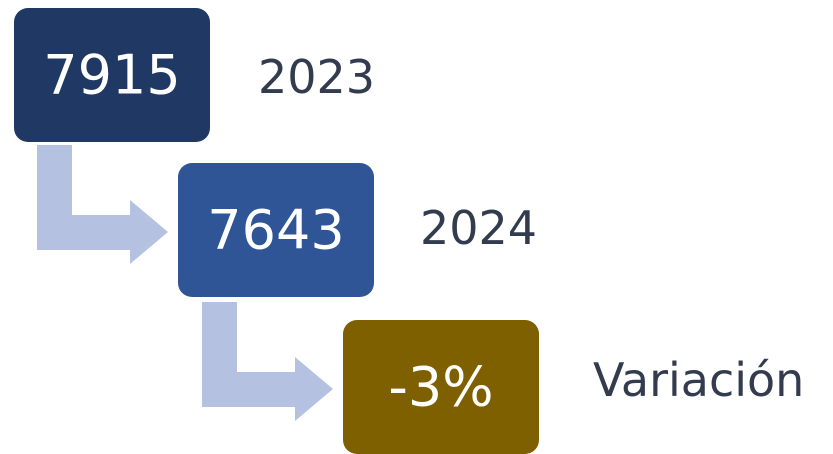 The image size is (833, 454). I want to click on node-value: -3%, so click(440, 387).